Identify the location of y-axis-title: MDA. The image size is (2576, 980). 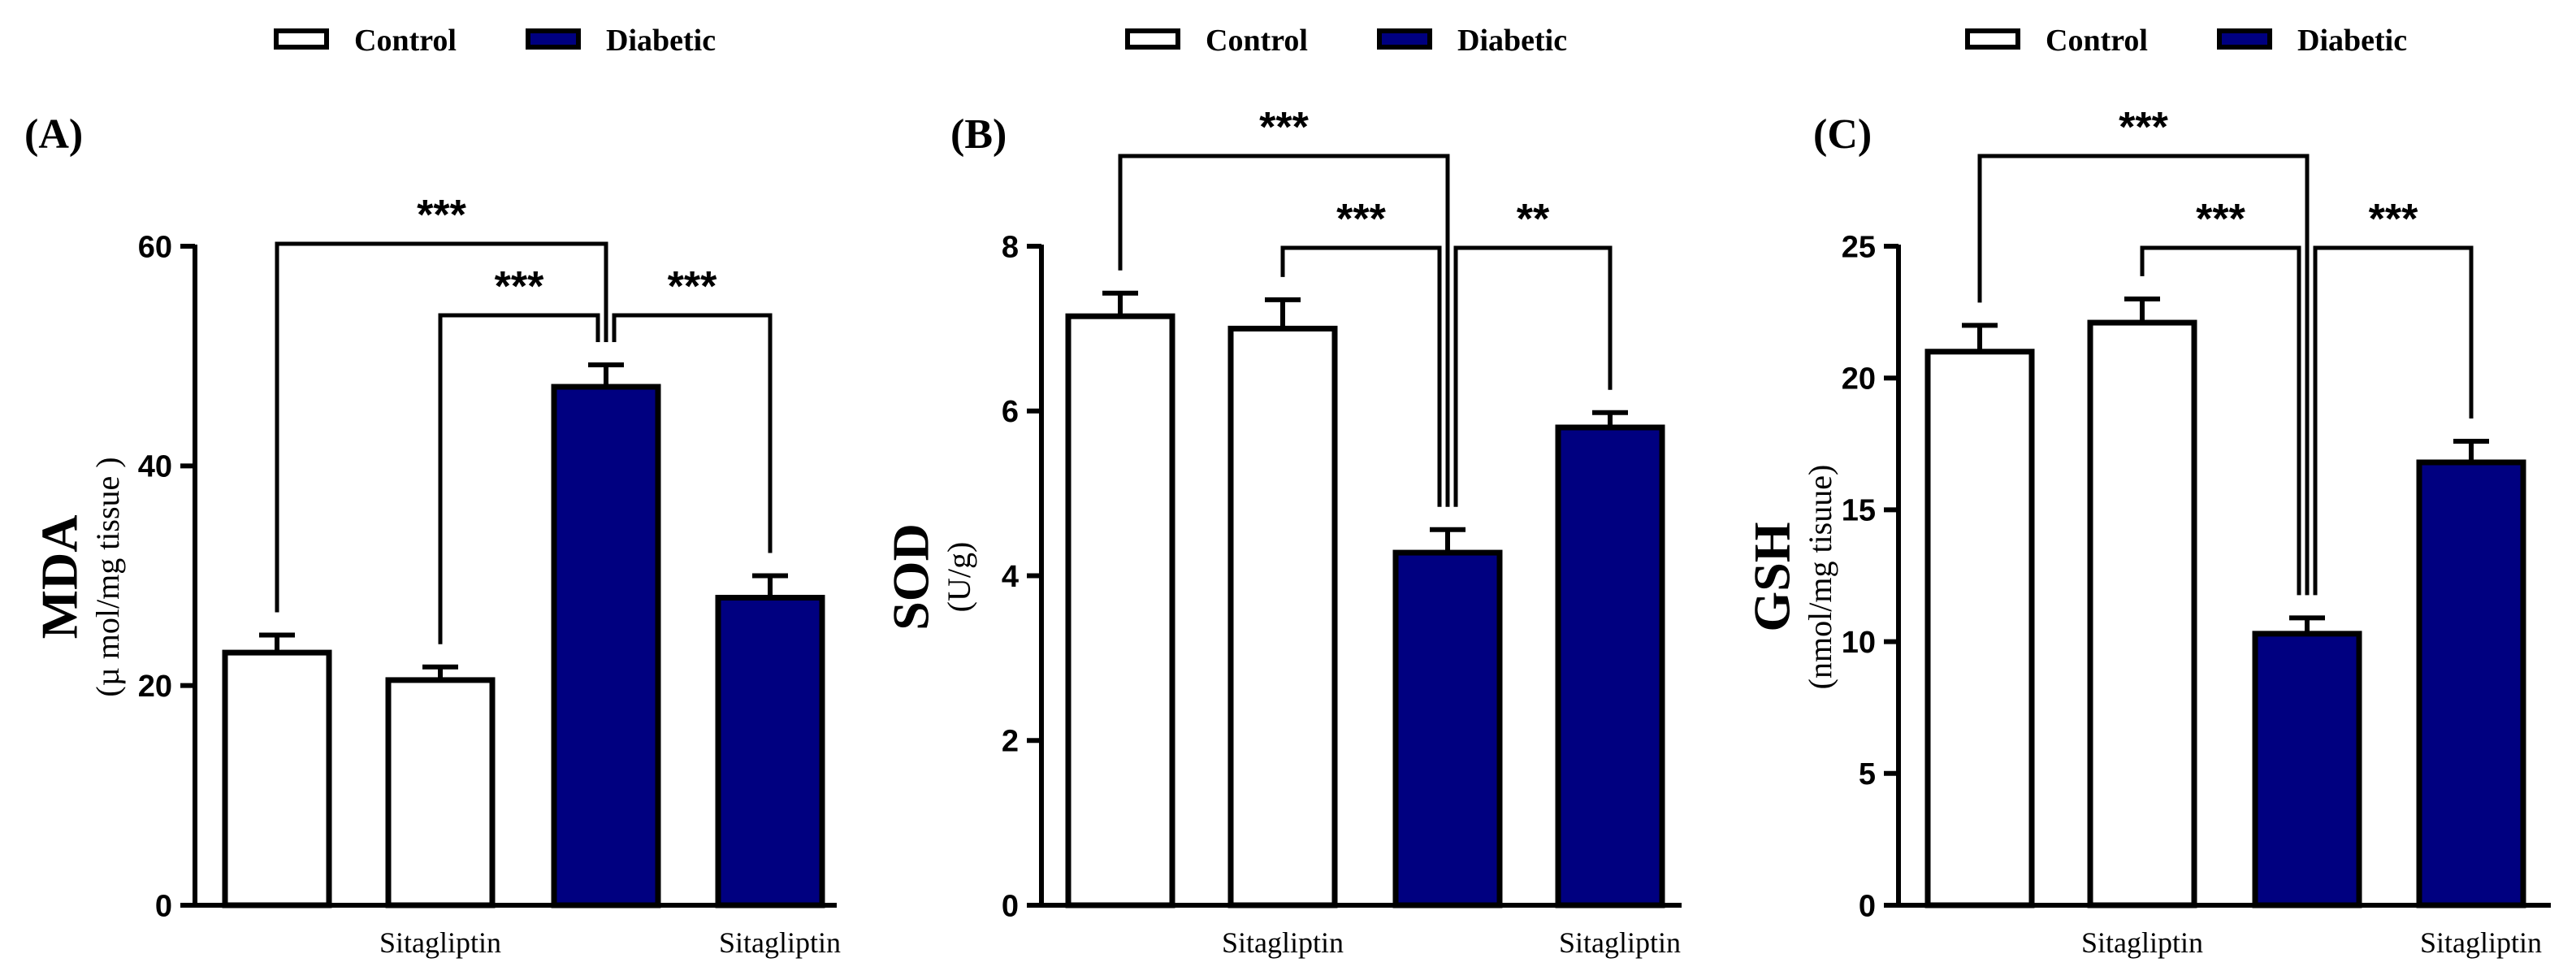
(59, 577).